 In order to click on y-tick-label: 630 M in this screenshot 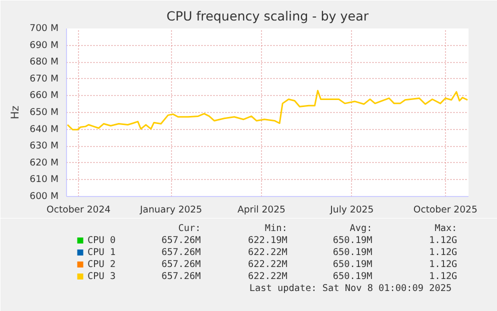, I will do `click(44, 146)`.